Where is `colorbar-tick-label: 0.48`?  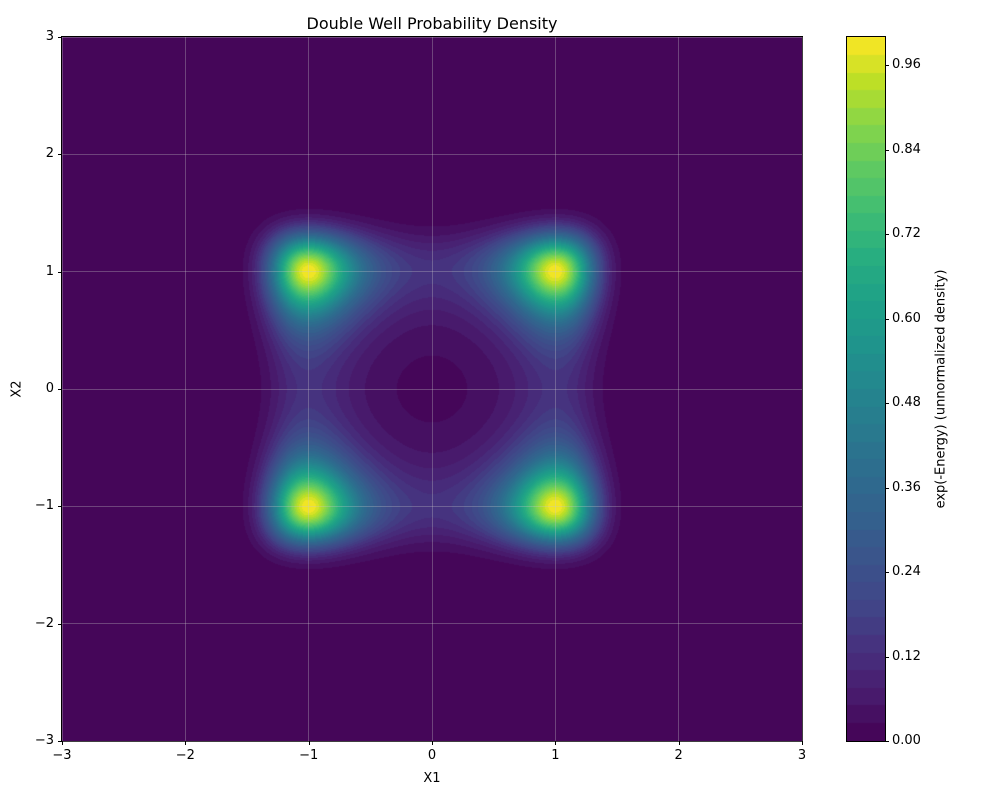
colorbar-tick-label: 0.48 is located at coordinates (906, 403).